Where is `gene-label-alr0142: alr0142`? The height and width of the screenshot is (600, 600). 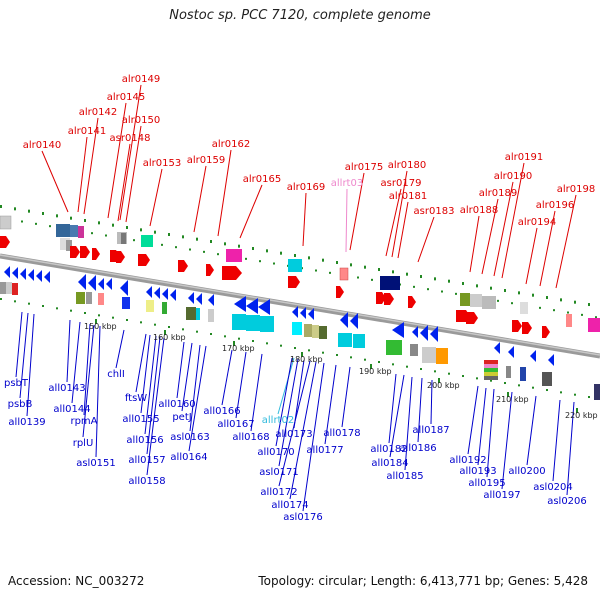 gene-label-alr0142: alr0142 is located at coordinates (98, 112).